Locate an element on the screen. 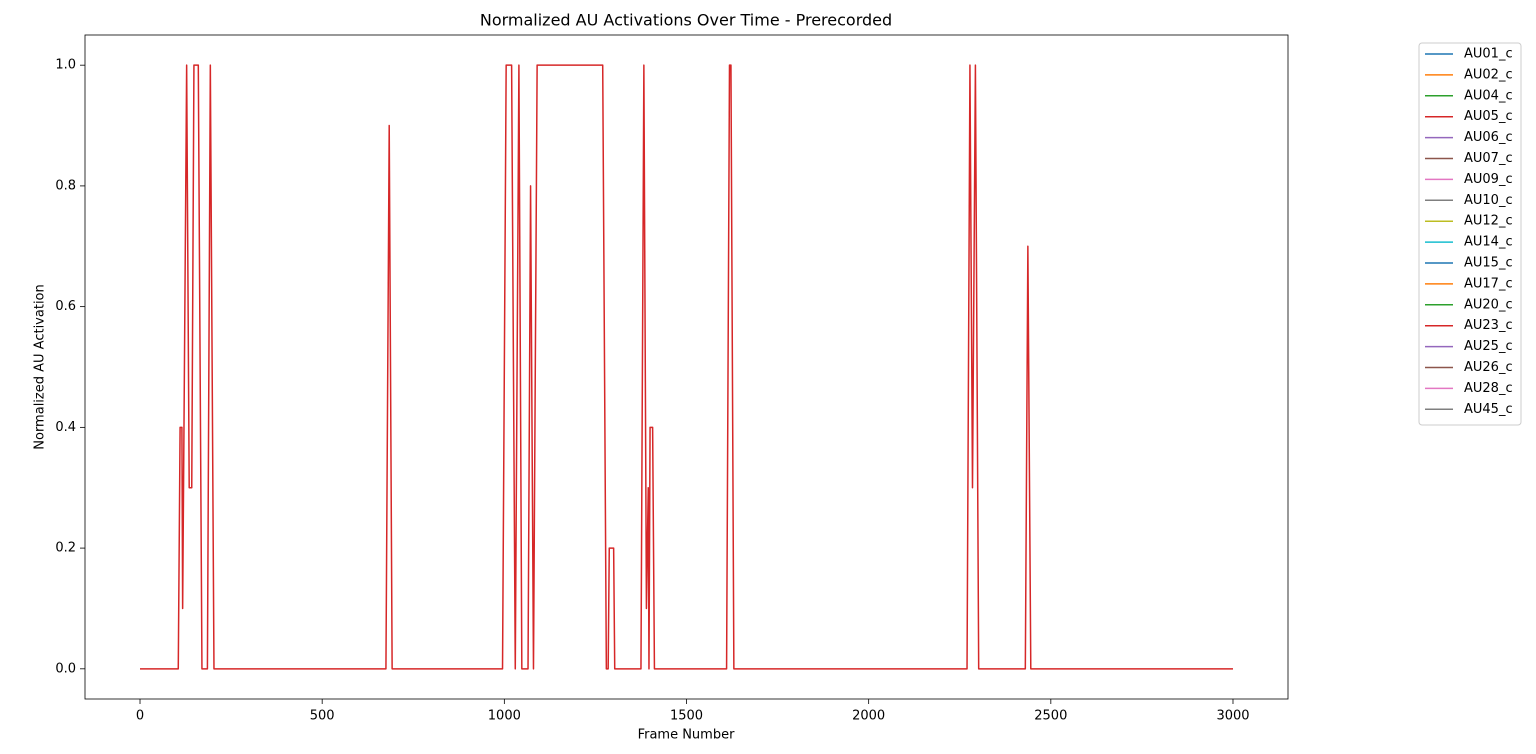 The height and width of the screenshot is (754, 1536). x-tick-label: 2500 is located at coordinates (1050, 716).